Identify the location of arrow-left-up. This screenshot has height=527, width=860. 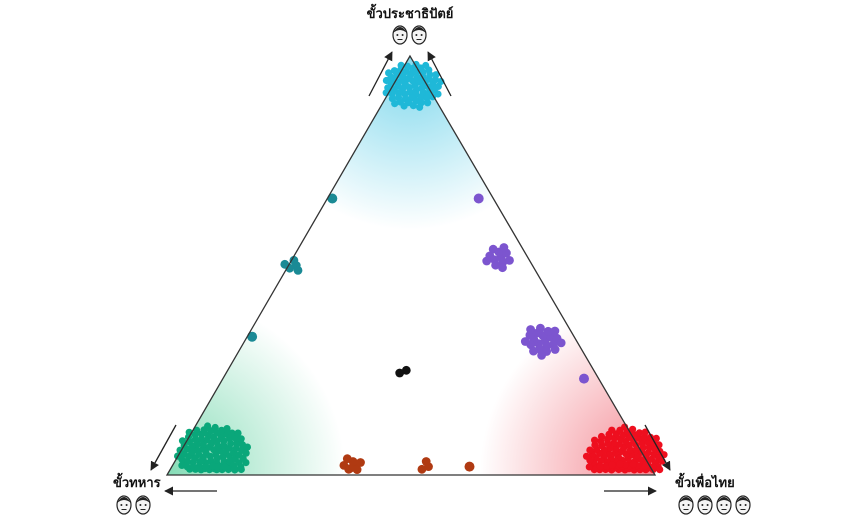
(163, 447).